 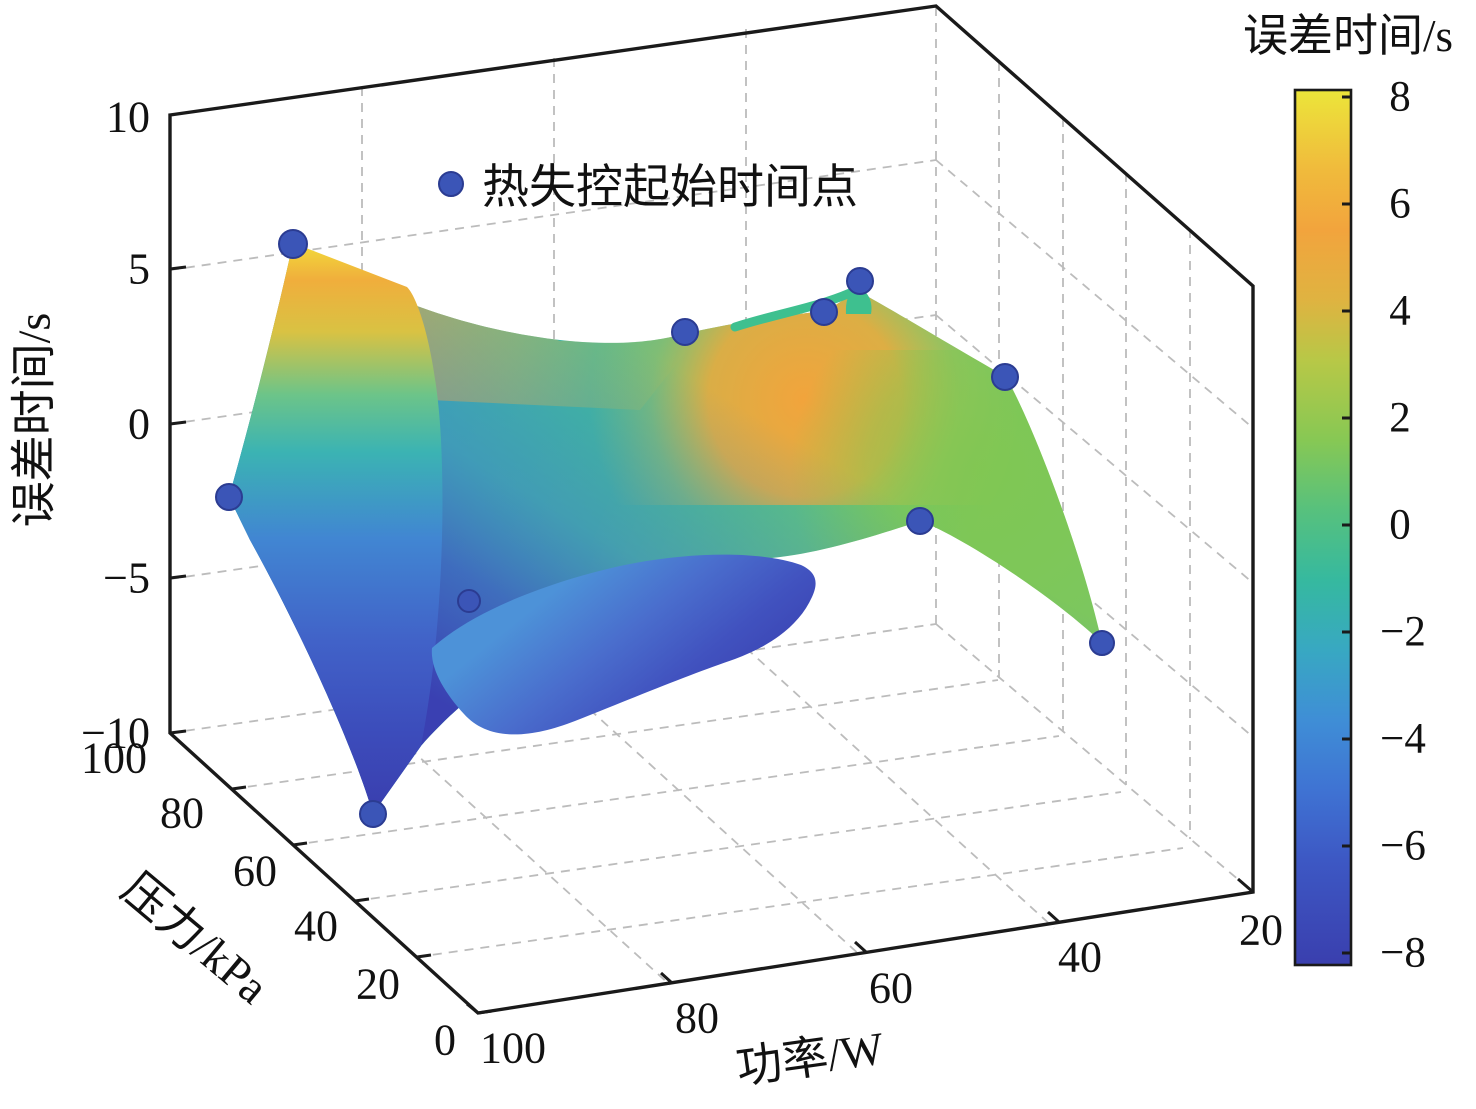 I want to click on y-tick-label: 80, so click(x=182, y=813).